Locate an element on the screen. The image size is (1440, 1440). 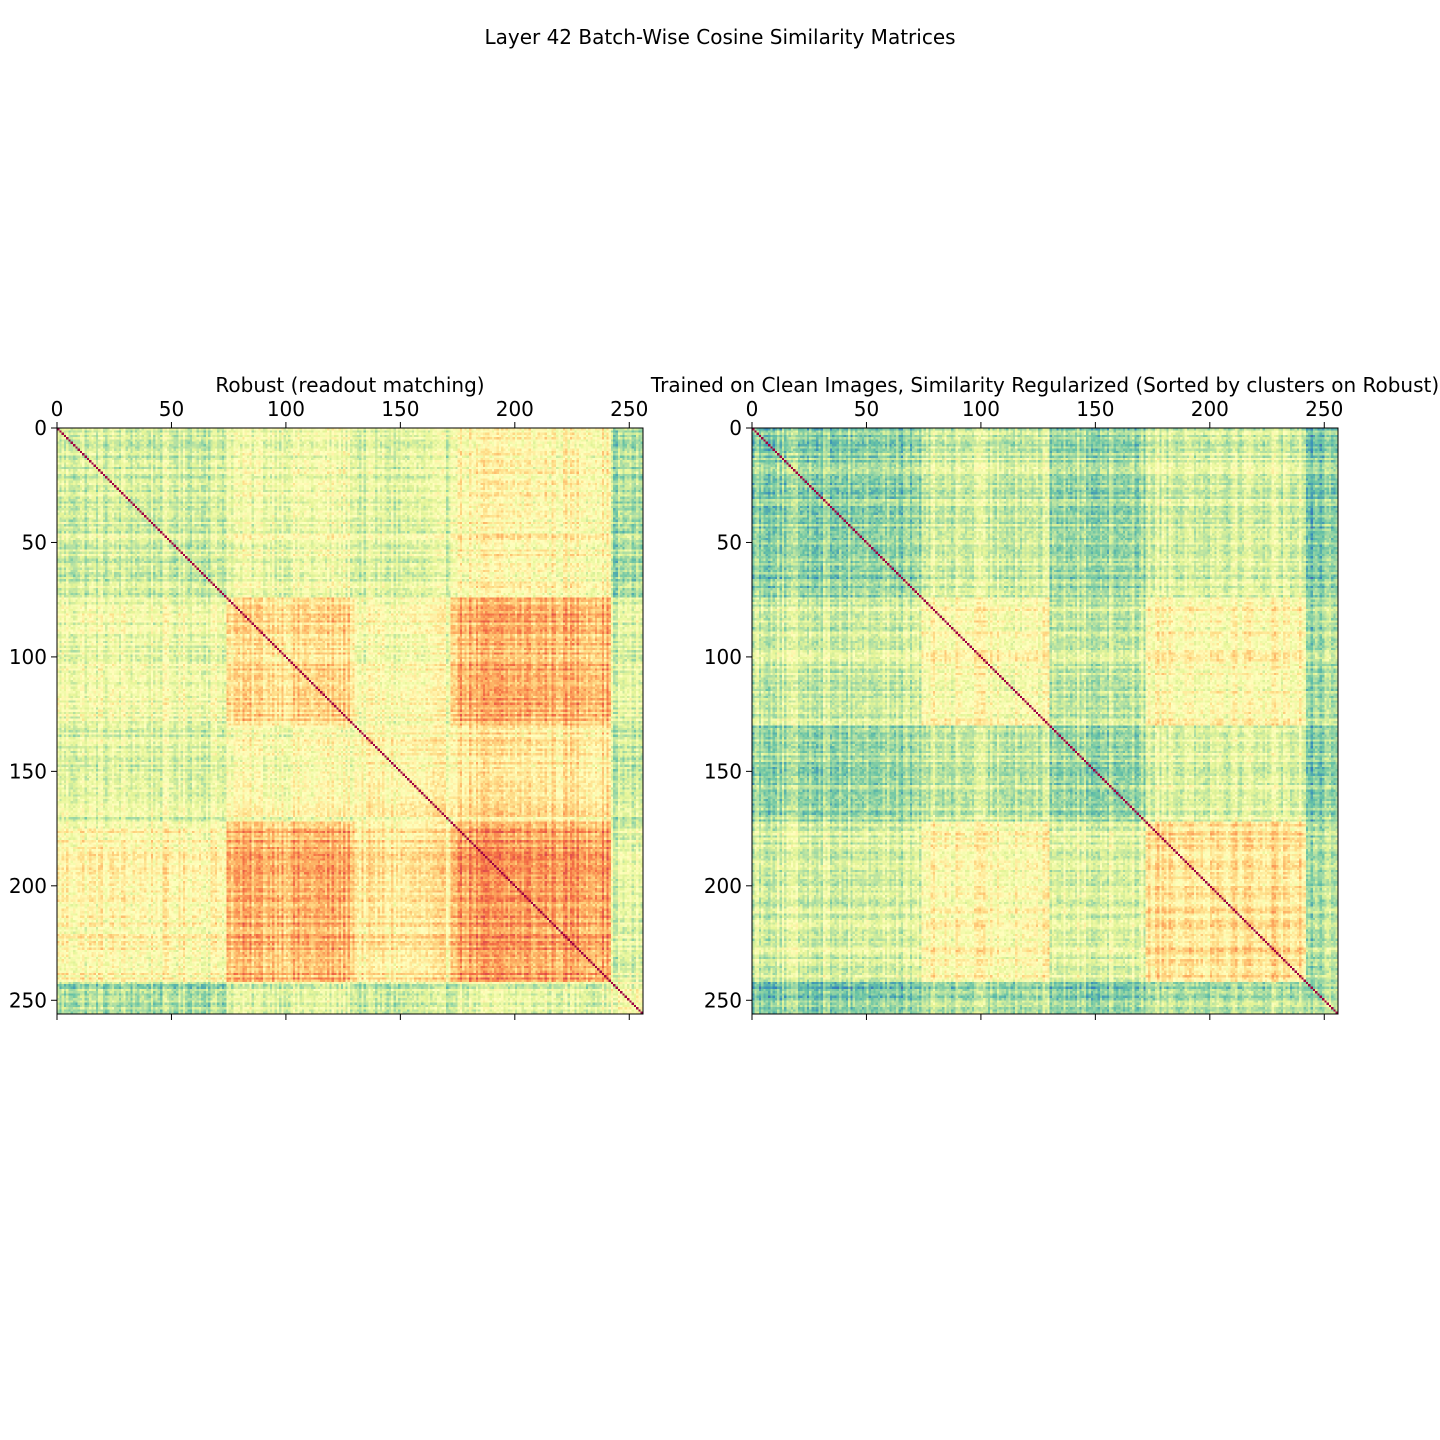
panel-title: Robust (readout matching) is located at coordinates (349, 385).